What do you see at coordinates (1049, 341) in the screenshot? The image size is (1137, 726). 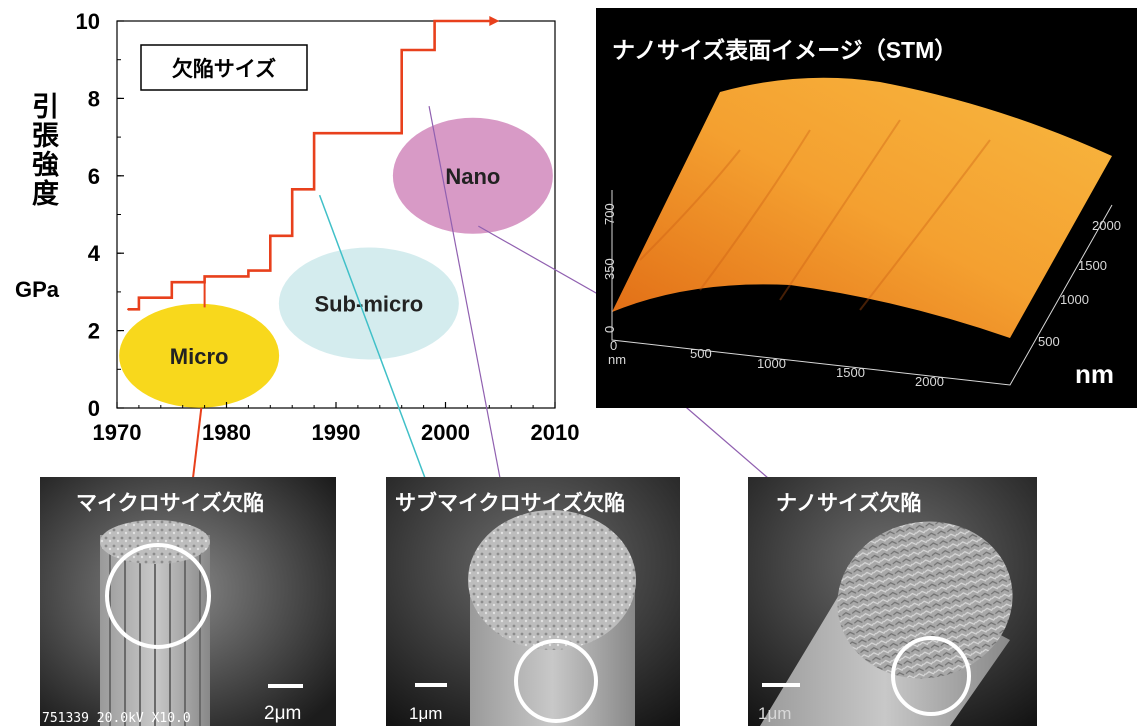 I see `stm-y-tick-500: 500` at bounding box center [1049, 341].